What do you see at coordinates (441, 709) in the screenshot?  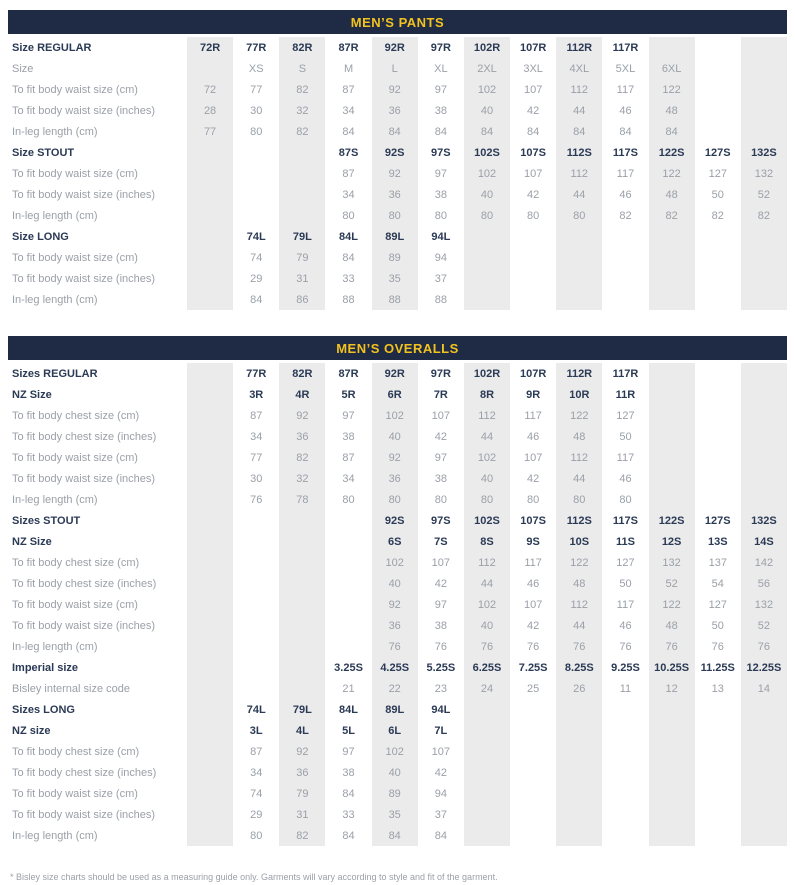 I see `size-cell: 94L` at bounding box center [441, 709].